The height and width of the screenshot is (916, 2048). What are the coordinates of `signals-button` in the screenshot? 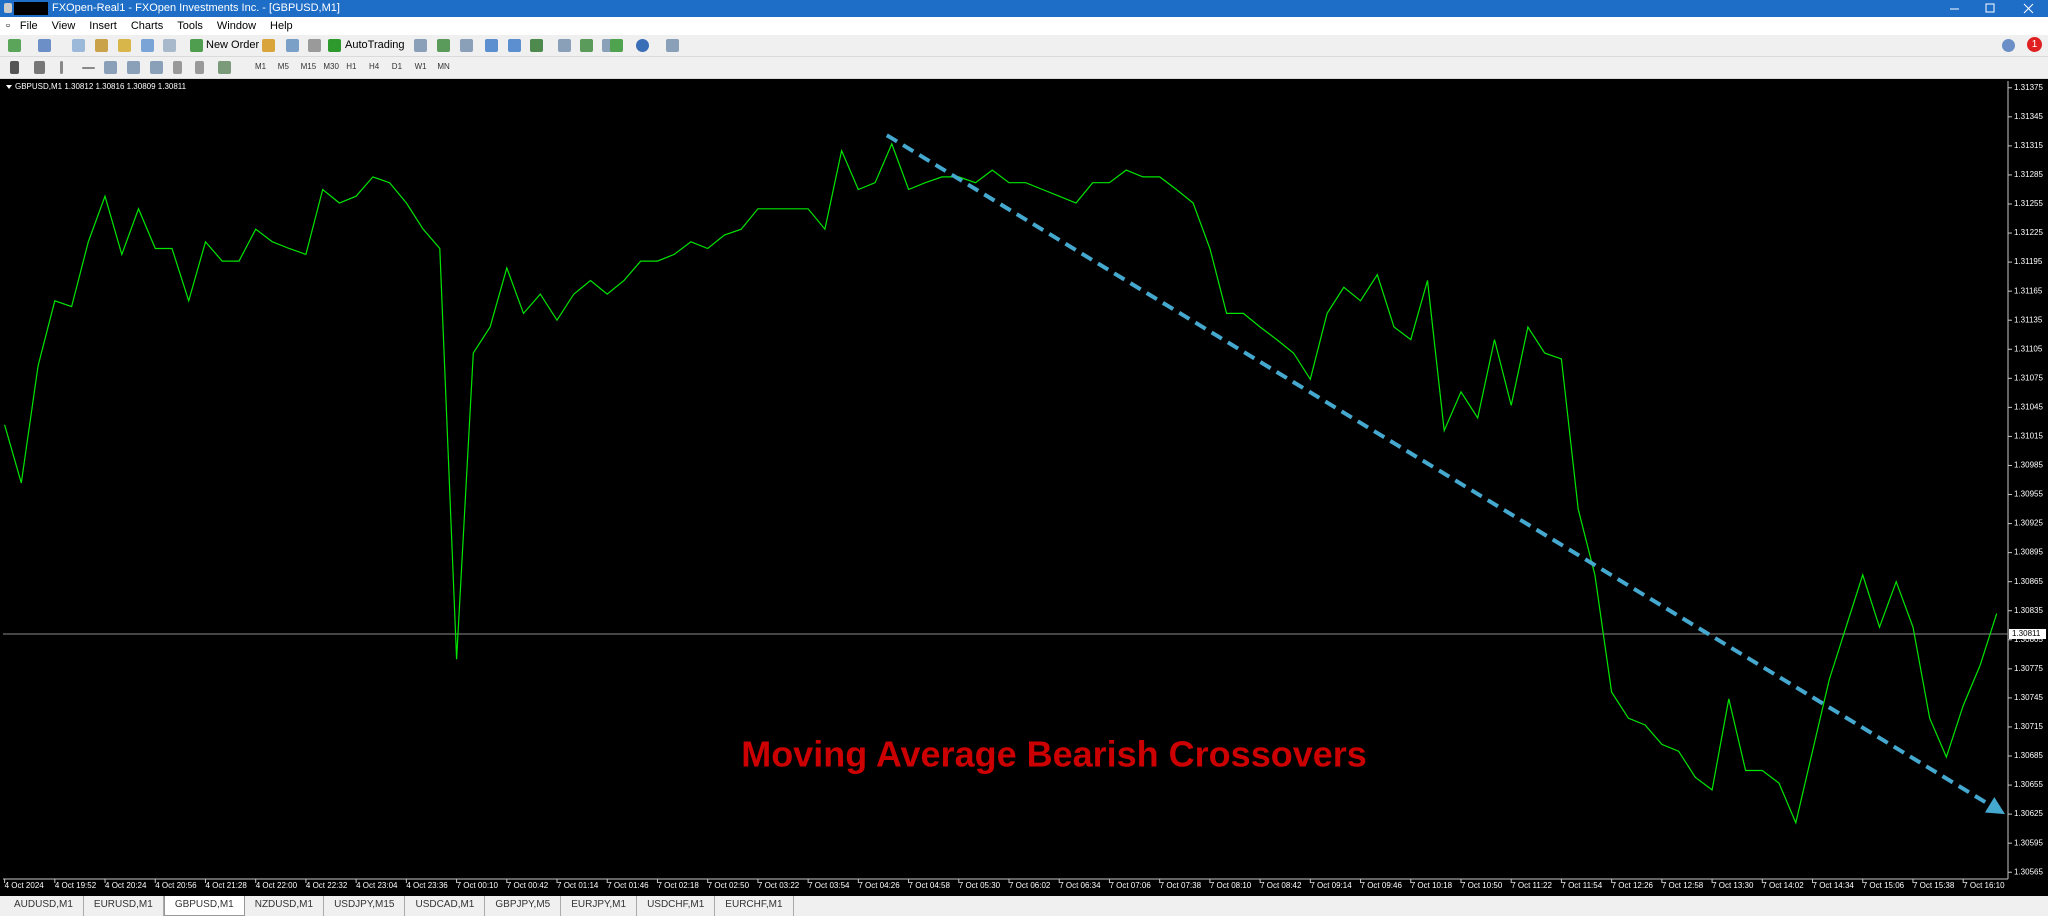 It's located at (292, 45).